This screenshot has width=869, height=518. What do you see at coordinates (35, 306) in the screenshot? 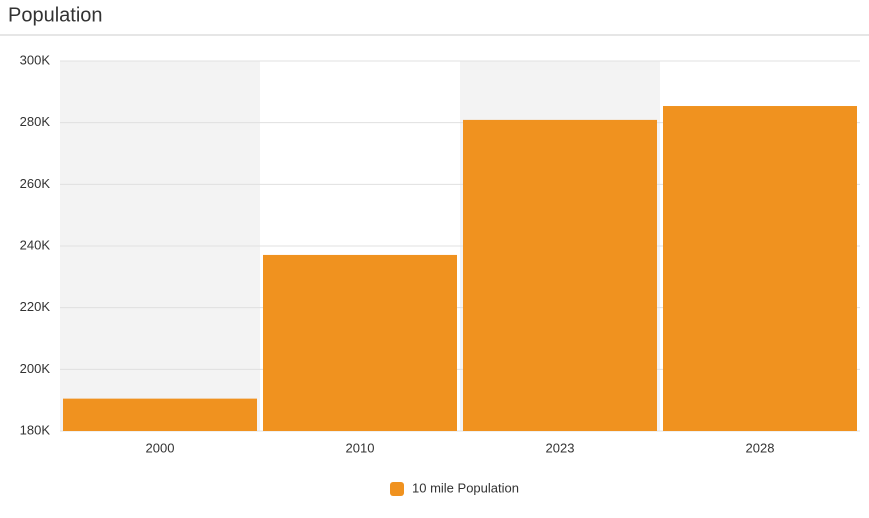
I see `y-tick-label: 220K` at bounding box center [35, 306].